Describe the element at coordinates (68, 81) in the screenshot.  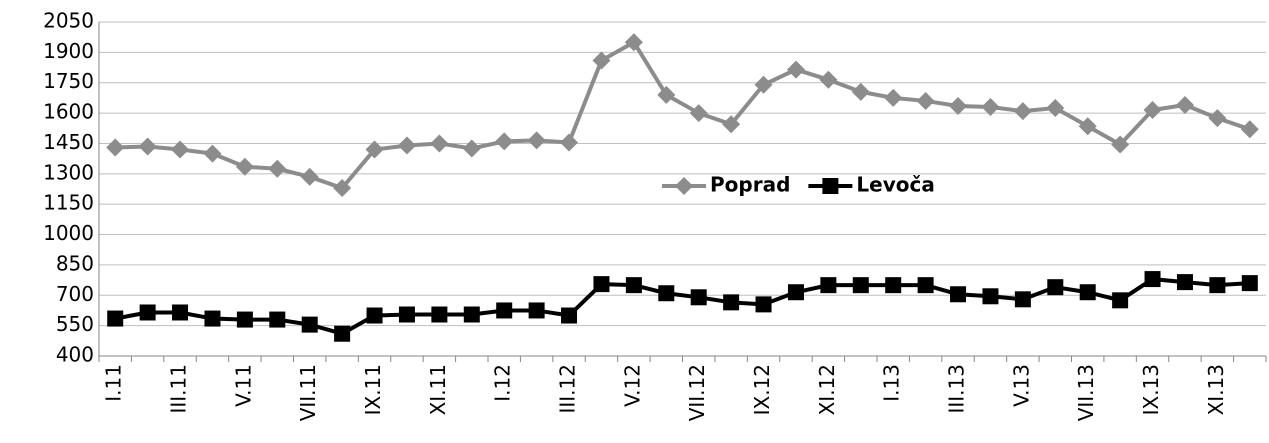
I see `y-tick-label: 1750` at that location.